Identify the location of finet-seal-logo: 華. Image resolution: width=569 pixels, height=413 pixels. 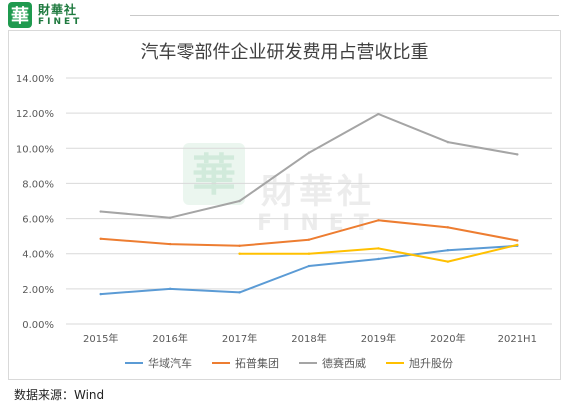
(20, 15).